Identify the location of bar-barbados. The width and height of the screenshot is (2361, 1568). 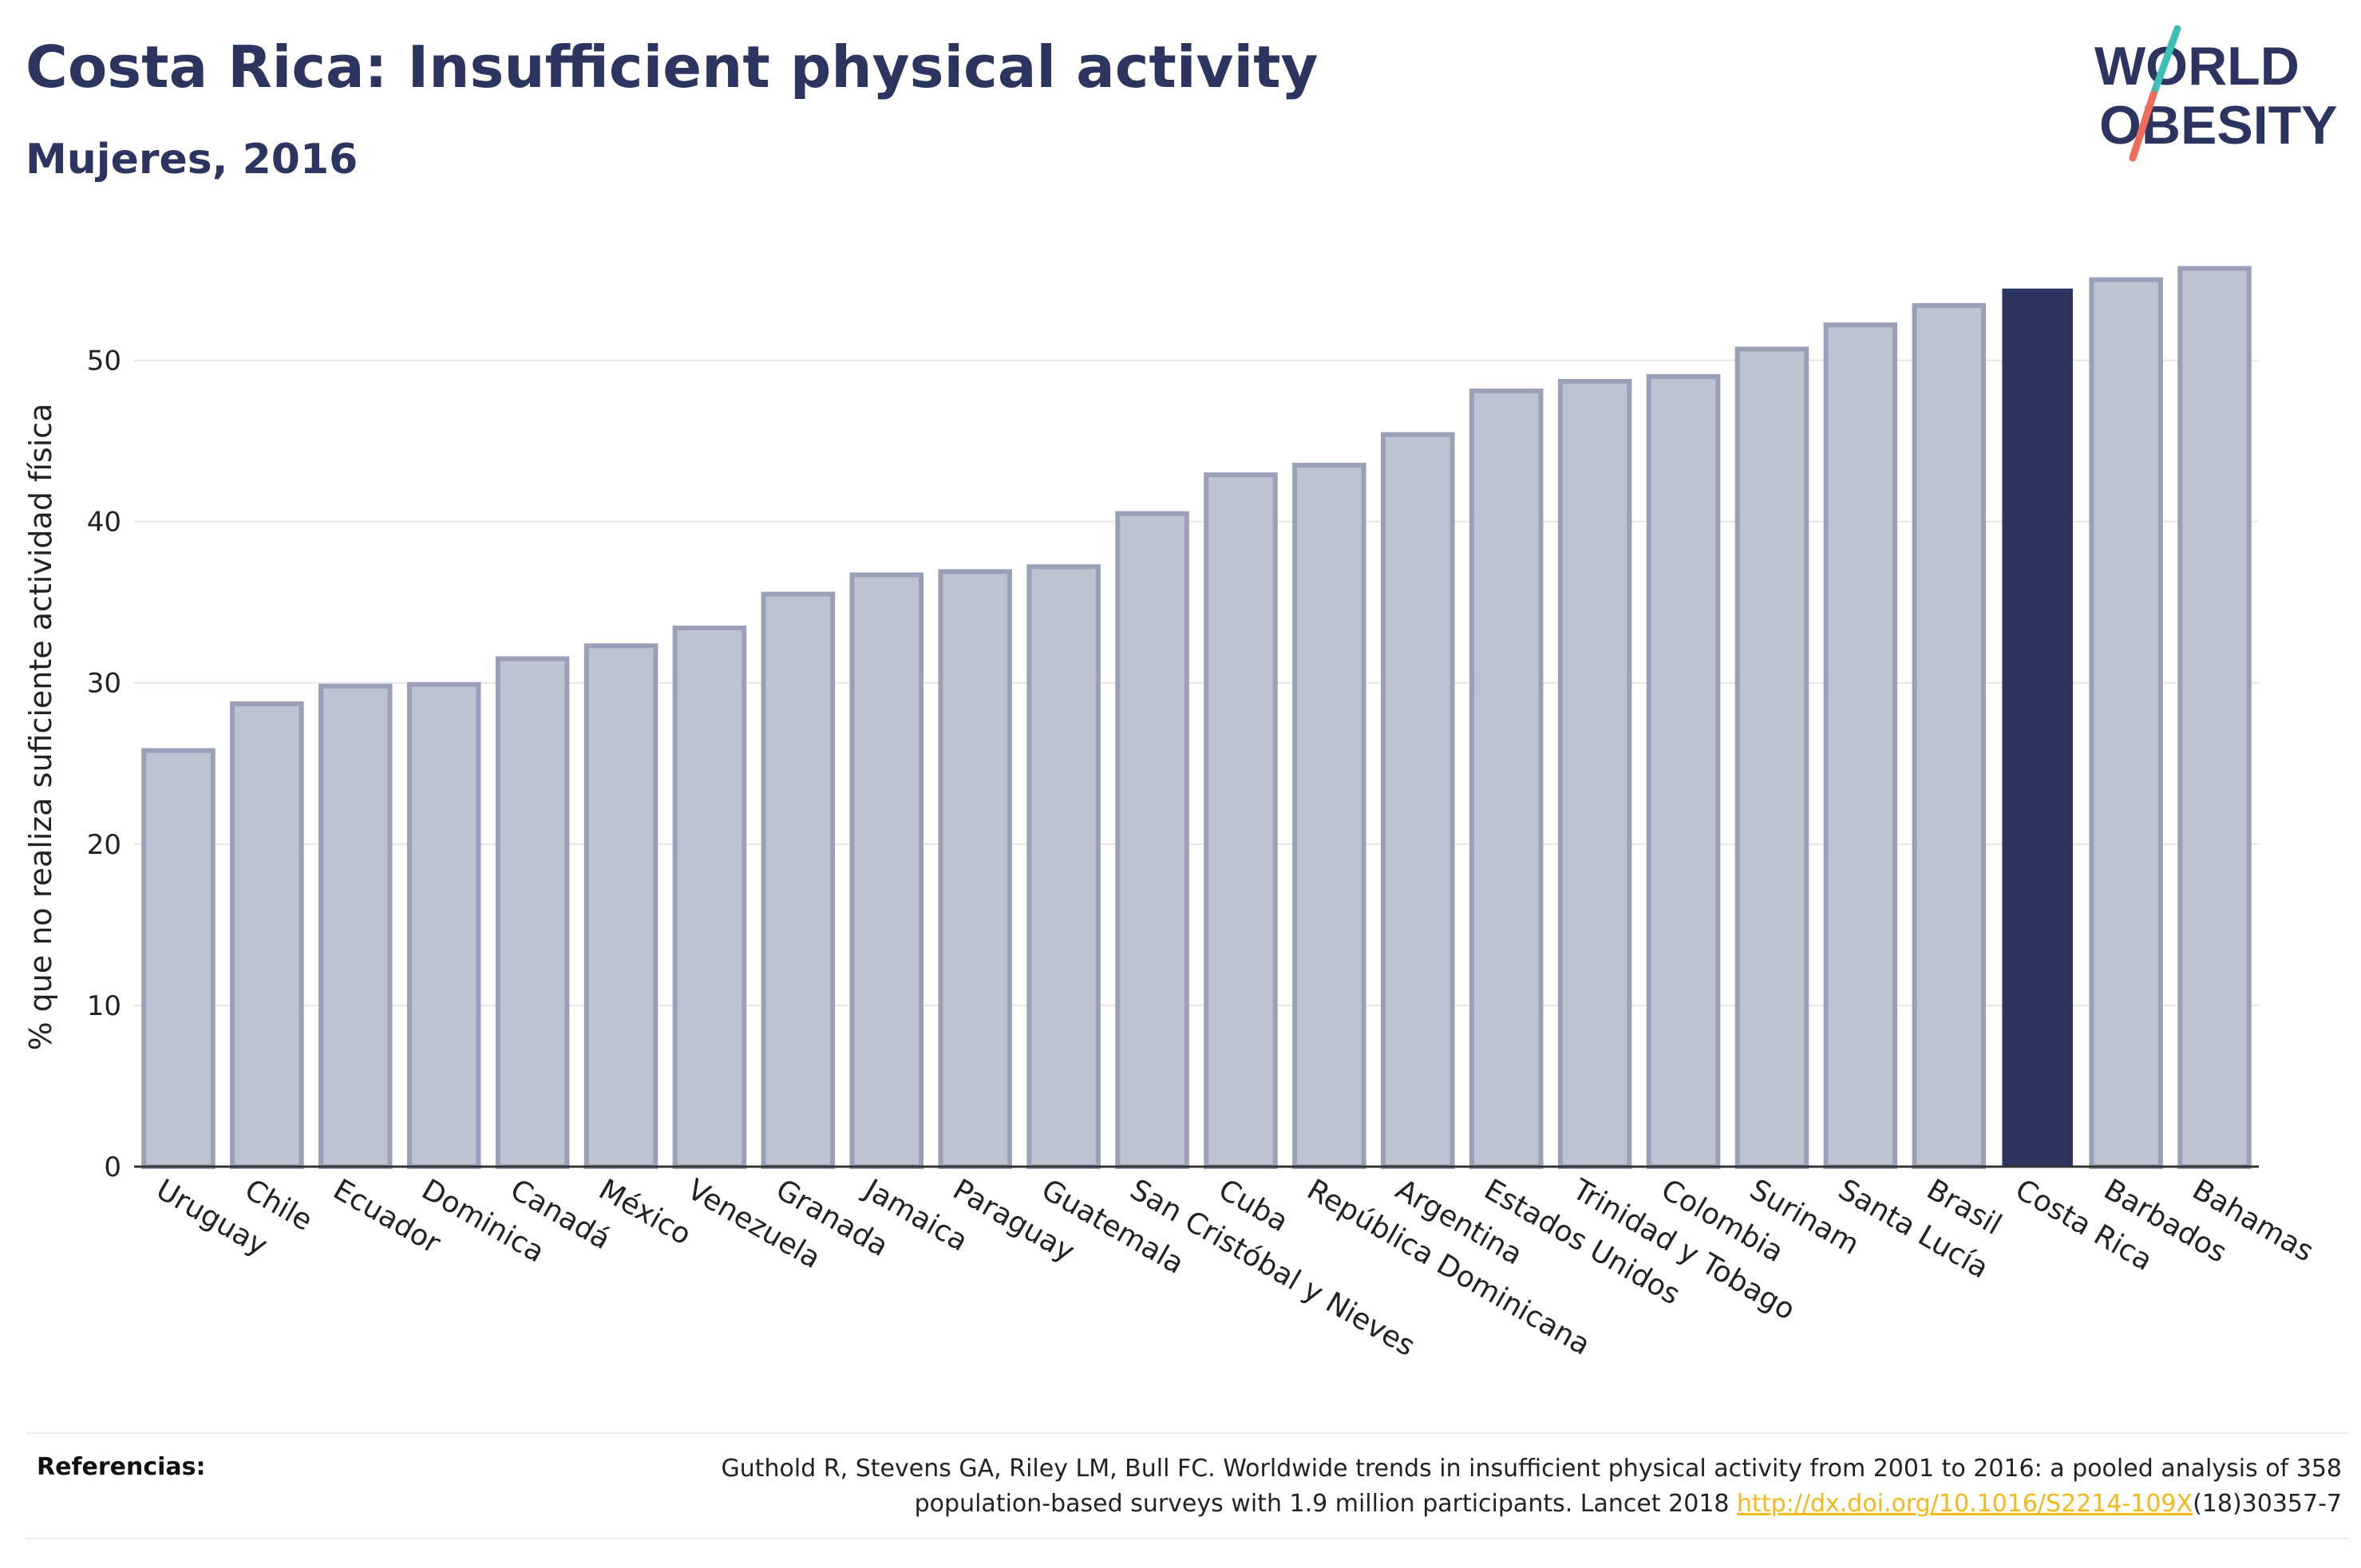
(2126, 723).